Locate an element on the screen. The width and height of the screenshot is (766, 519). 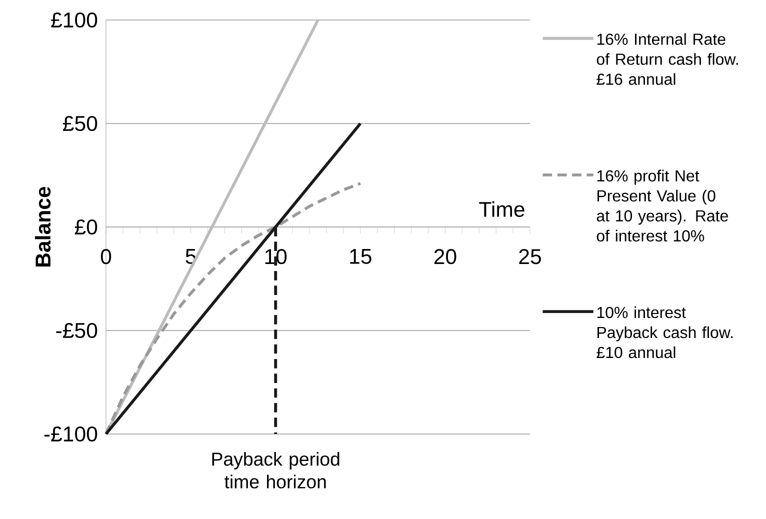
y-tick-label: -£100 is located at coordinates (71, 434).